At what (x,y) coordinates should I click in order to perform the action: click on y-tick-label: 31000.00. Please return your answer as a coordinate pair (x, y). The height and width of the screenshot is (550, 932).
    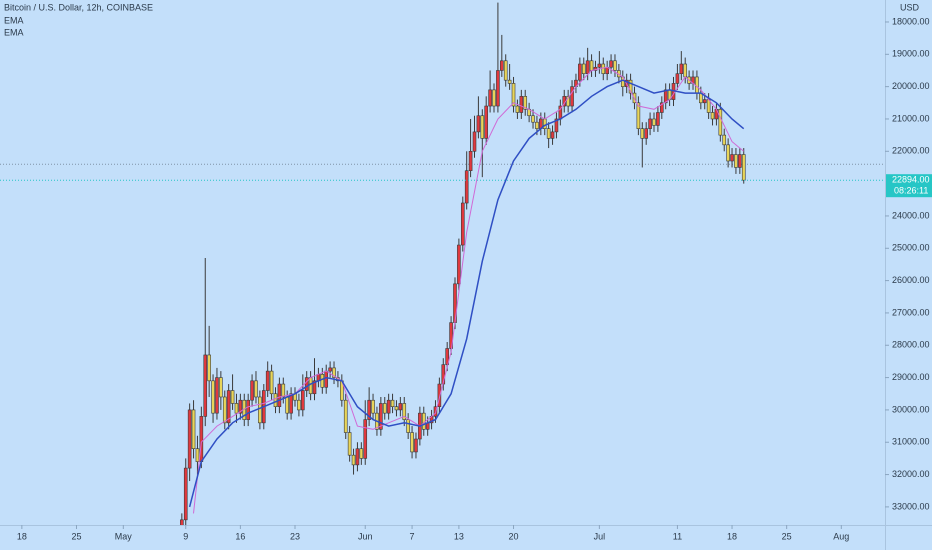
    Looking at the image, I should click on (911, 442).